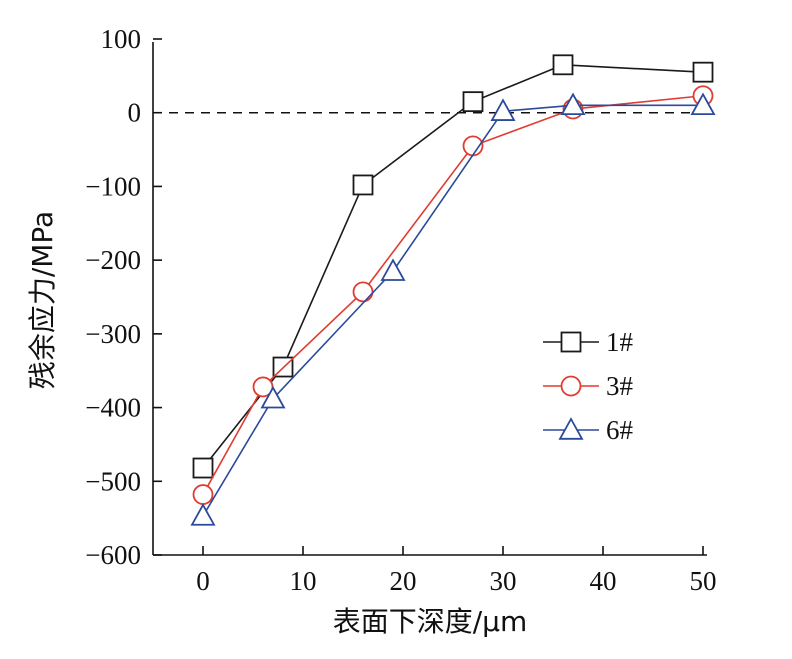 This screenshot has height=659, width=792. What do you see at coordinates (113, 555) in the screenshot?
I see `y-tick-label: −600` at bounding box center [113, 555].